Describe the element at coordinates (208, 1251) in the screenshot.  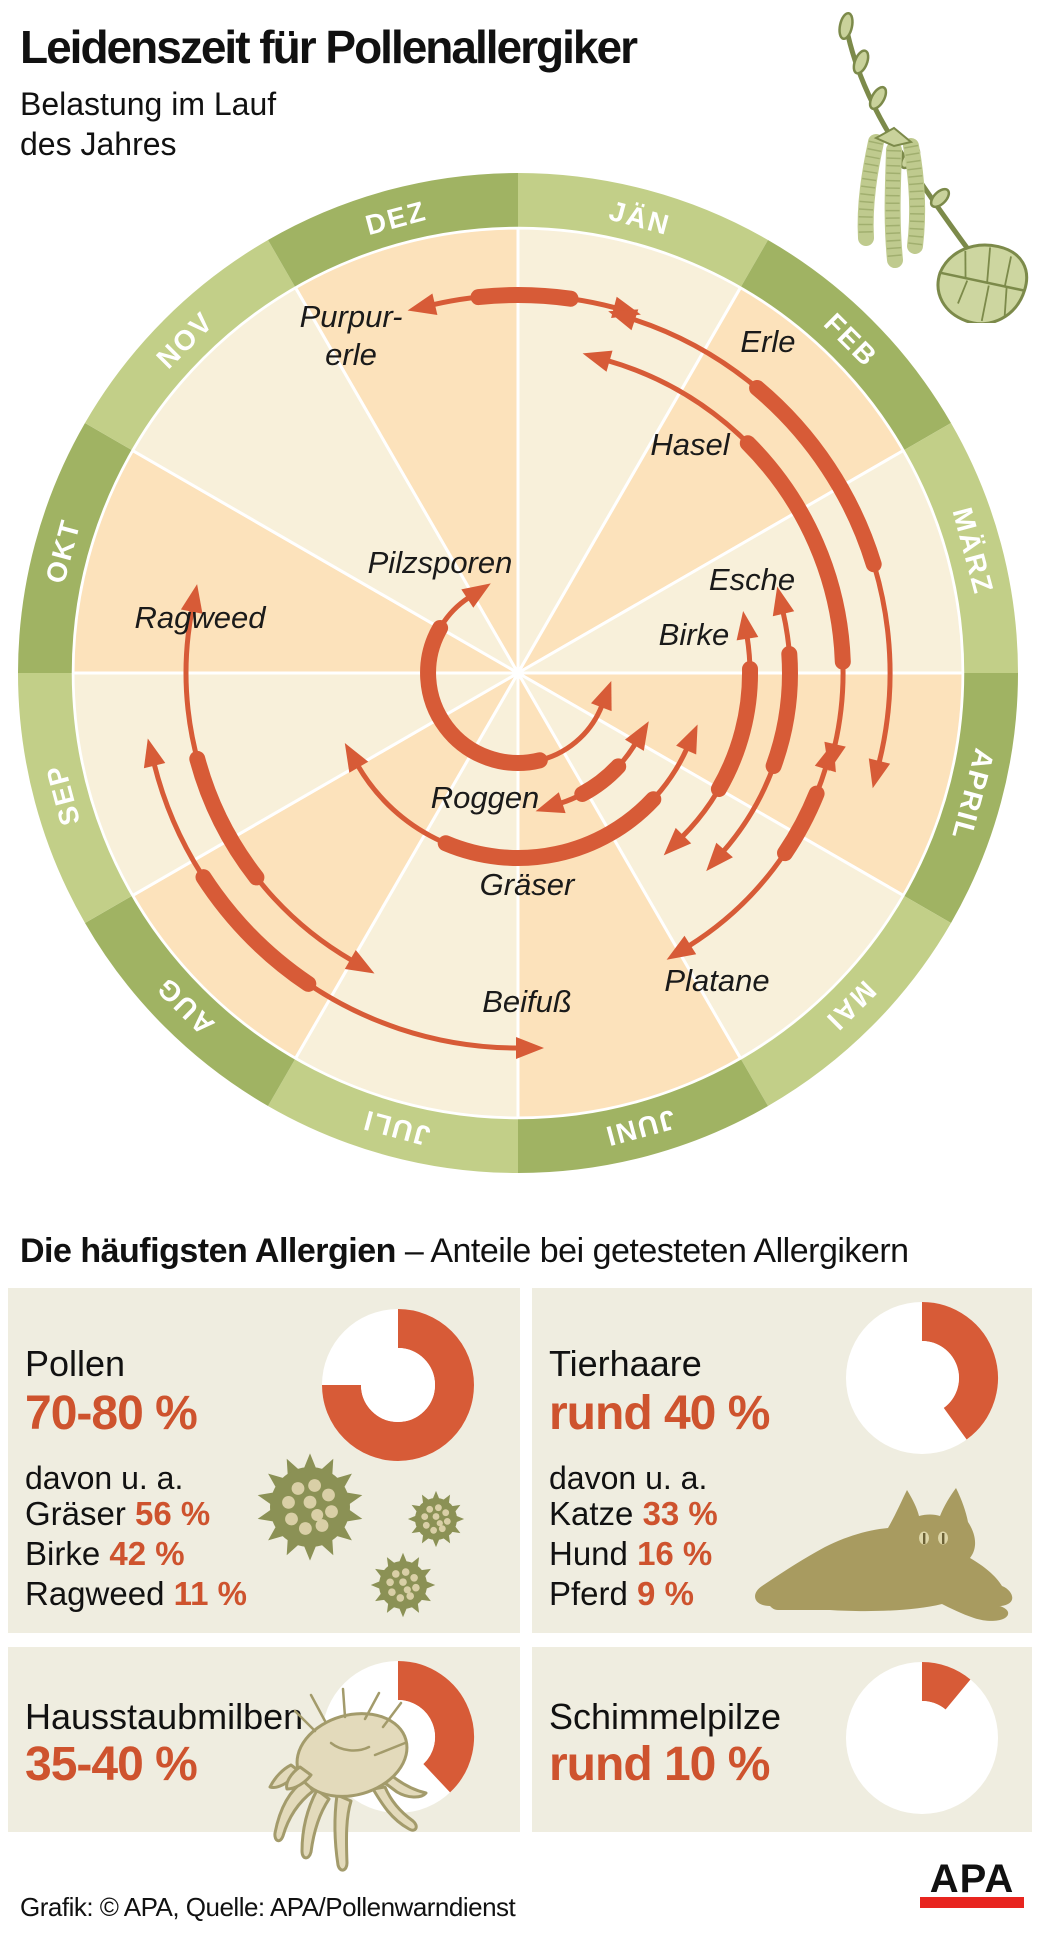
I see `section-heading-bold: Die häufigsten Allergien` at that location.